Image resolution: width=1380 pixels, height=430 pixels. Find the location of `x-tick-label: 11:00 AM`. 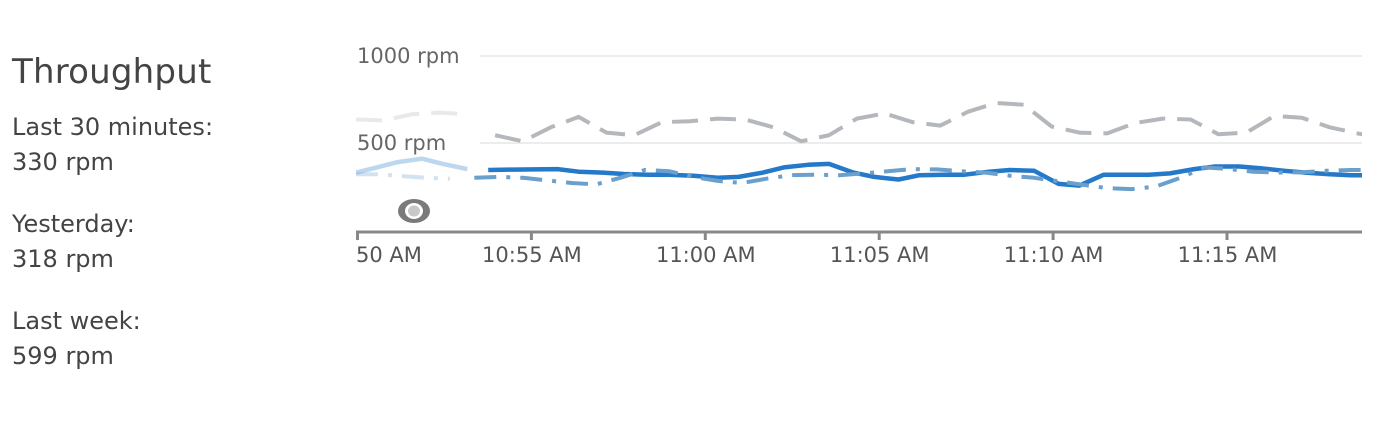

x-tick-label: 11:00 AM is located at coordinates (706, 255).